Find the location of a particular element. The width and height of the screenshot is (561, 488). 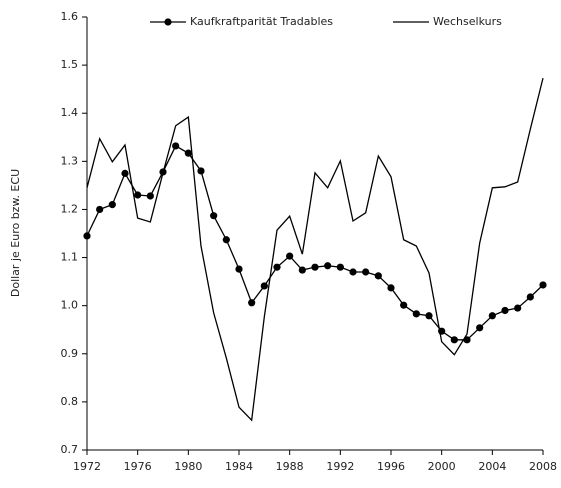

legend-label: Kaufkraftparität Tradables is located at coordinates (261, 21).